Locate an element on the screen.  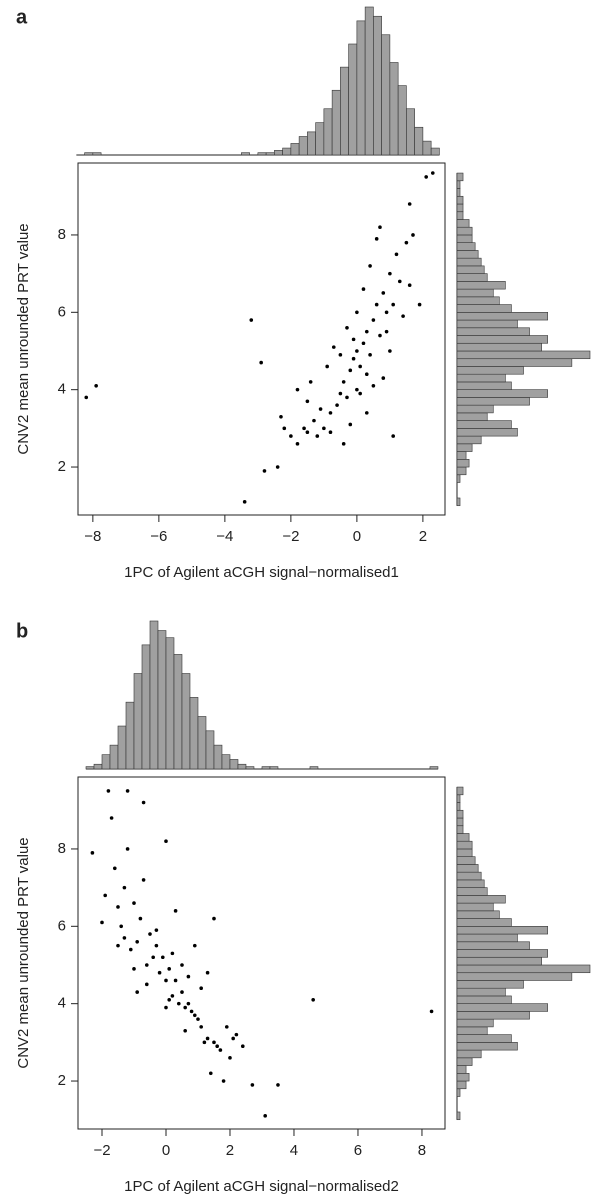
y-tick-label: 6 is located at coordinates (62, 925).